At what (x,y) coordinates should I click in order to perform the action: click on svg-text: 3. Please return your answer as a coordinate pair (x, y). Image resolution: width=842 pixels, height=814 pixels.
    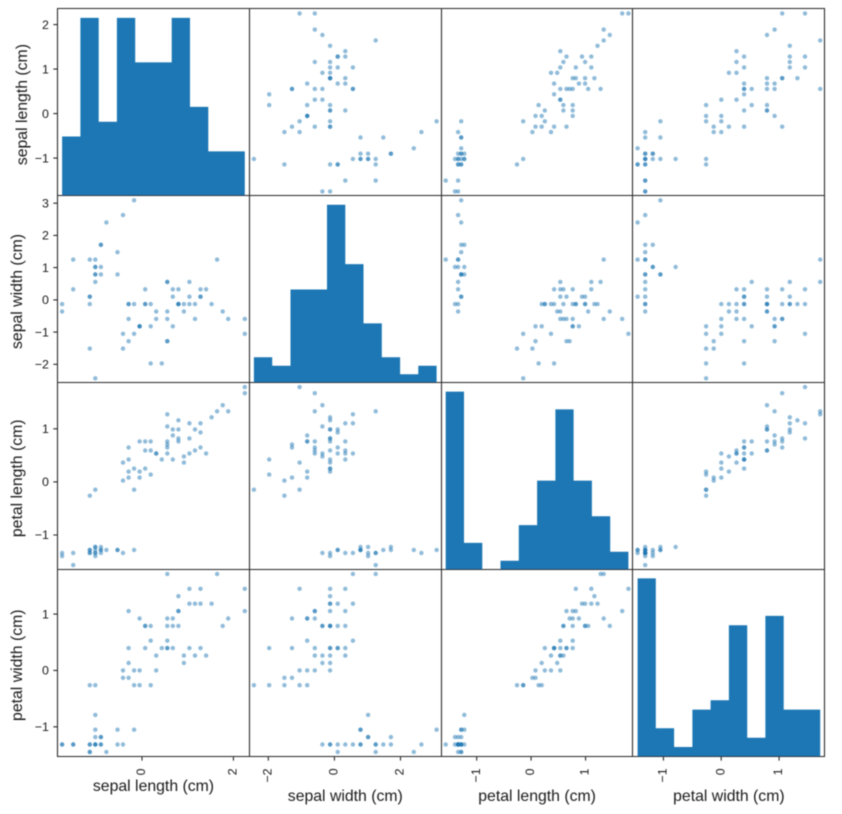
    Looking at the image, I should click on (45, 203).